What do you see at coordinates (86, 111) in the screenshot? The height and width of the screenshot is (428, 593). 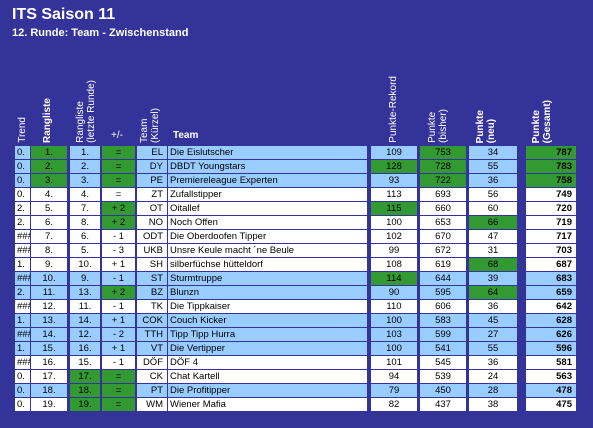 I see `column-header: Rangliste (letzte Runde)` at bounding box center [86, 111].